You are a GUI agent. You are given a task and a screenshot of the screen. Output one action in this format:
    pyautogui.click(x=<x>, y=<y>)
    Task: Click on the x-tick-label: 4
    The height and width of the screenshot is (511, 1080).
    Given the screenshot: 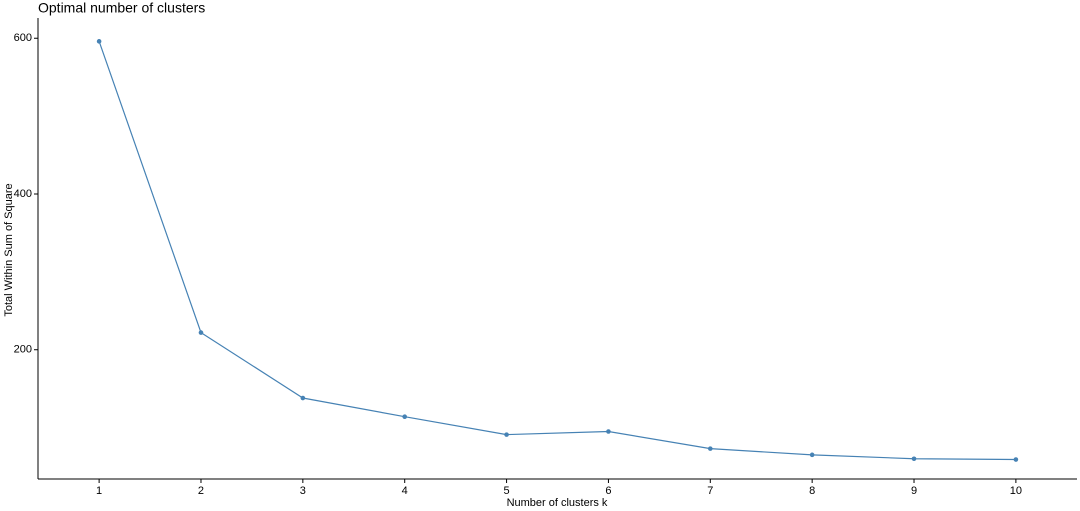 What is the action you would take?
    pyautogui.click(x=405, y=491)
    